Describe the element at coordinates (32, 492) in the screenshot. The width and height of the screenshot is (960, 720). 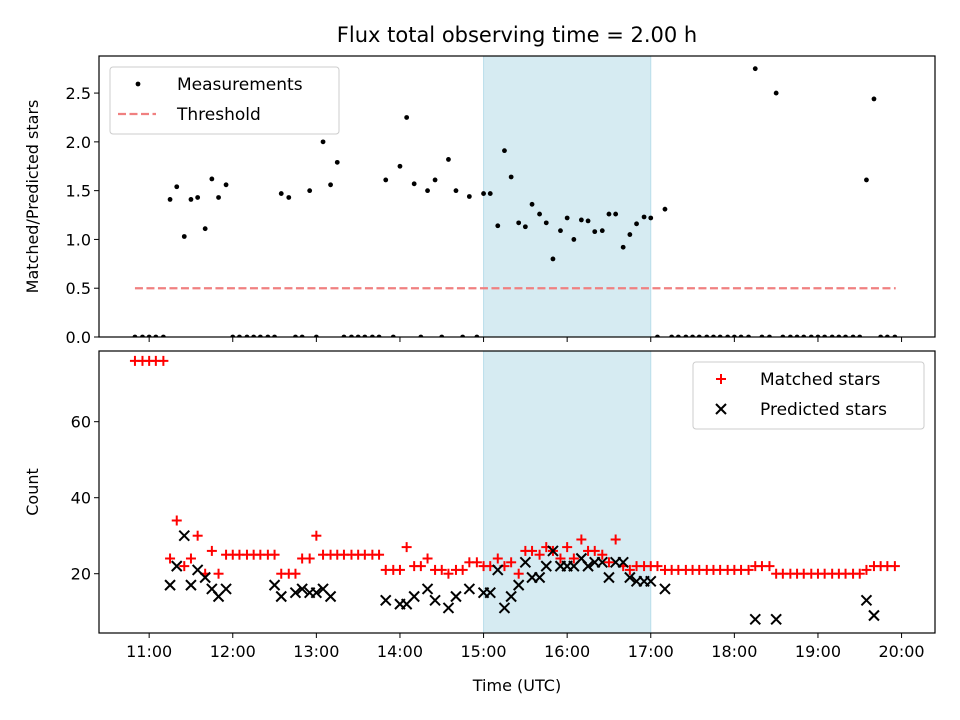
I see `y-axis-label: Count` at that location.